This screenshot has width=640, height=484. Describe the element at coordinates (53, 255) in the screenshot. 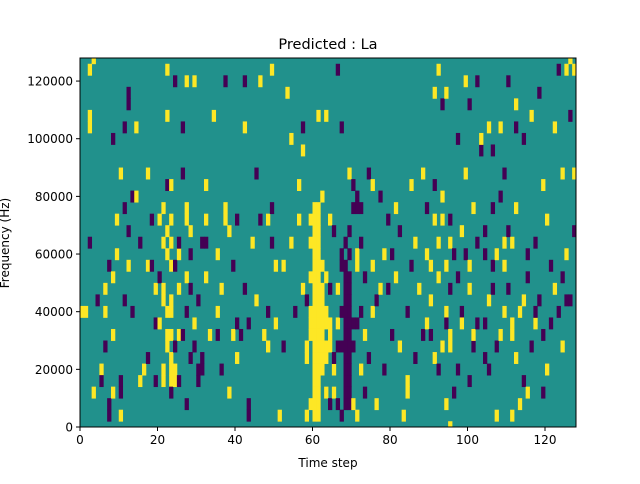

I see `y-axis: 0 20000 40000 60000 80000 100000 120000` at that location.